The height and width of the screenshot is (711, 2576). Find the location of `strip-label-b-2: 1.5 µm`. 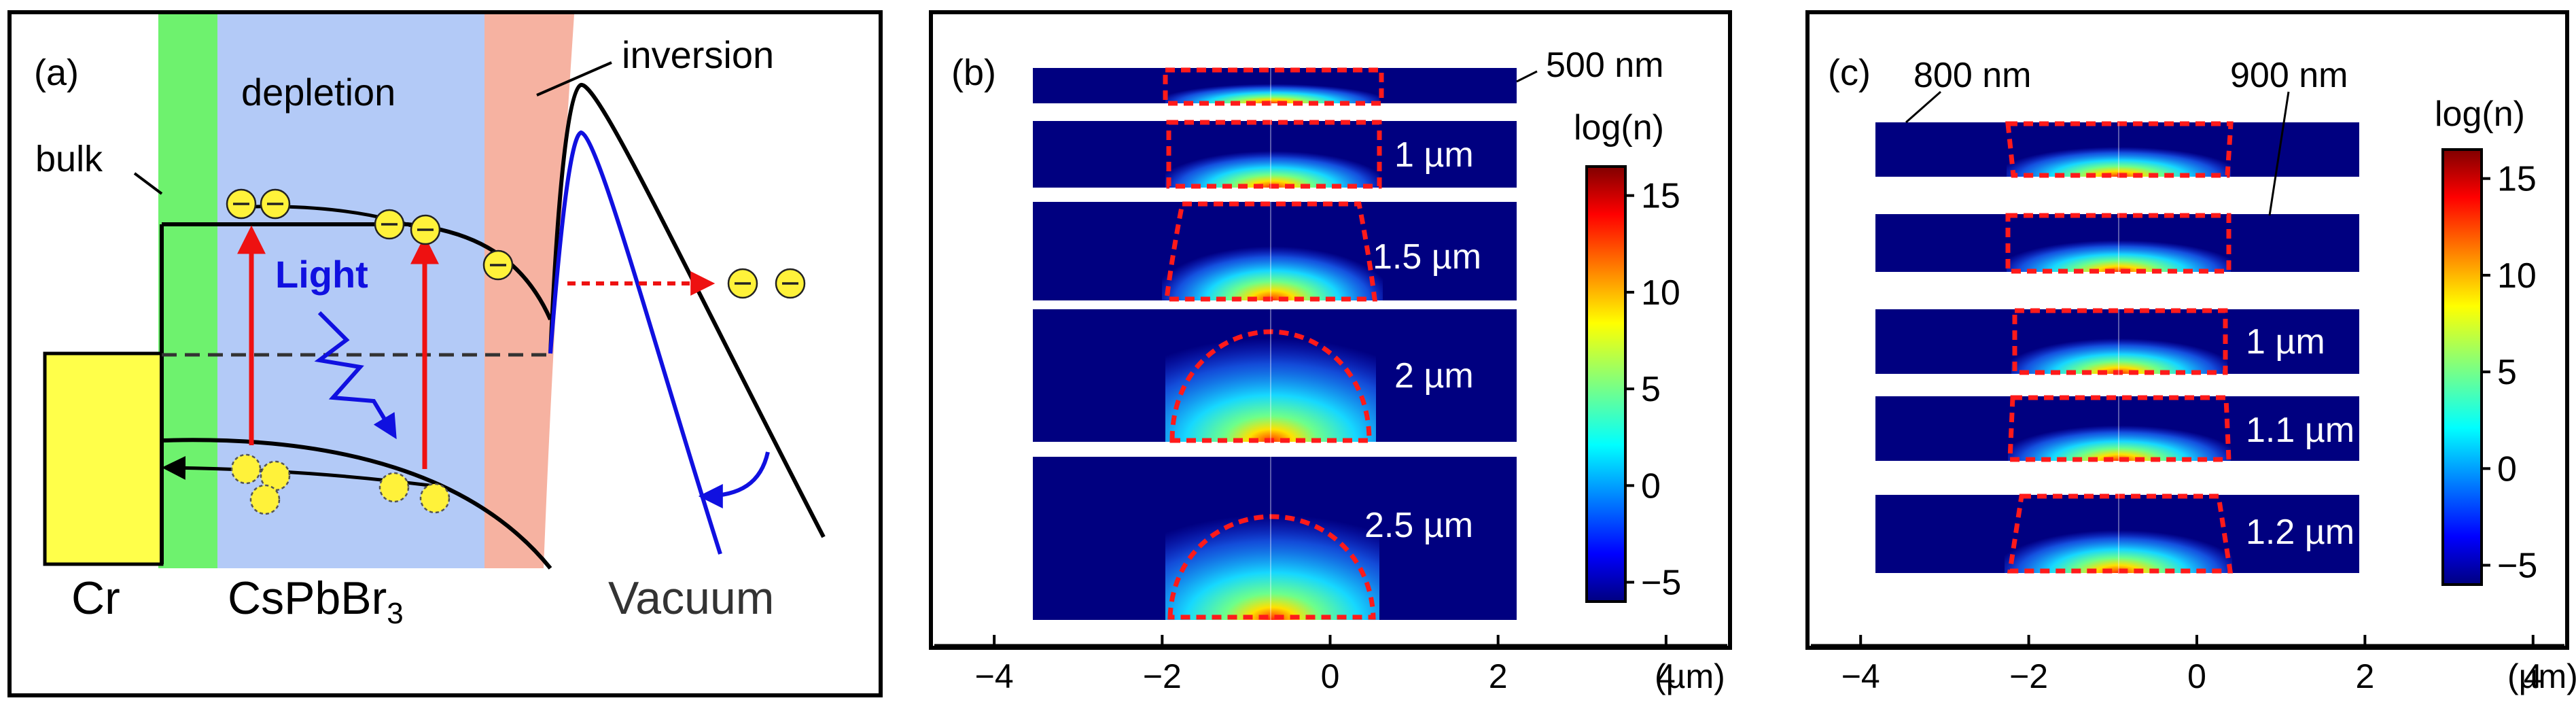

strip-label-b-2: 1.5 µm is located at coordinates (1427, 257).